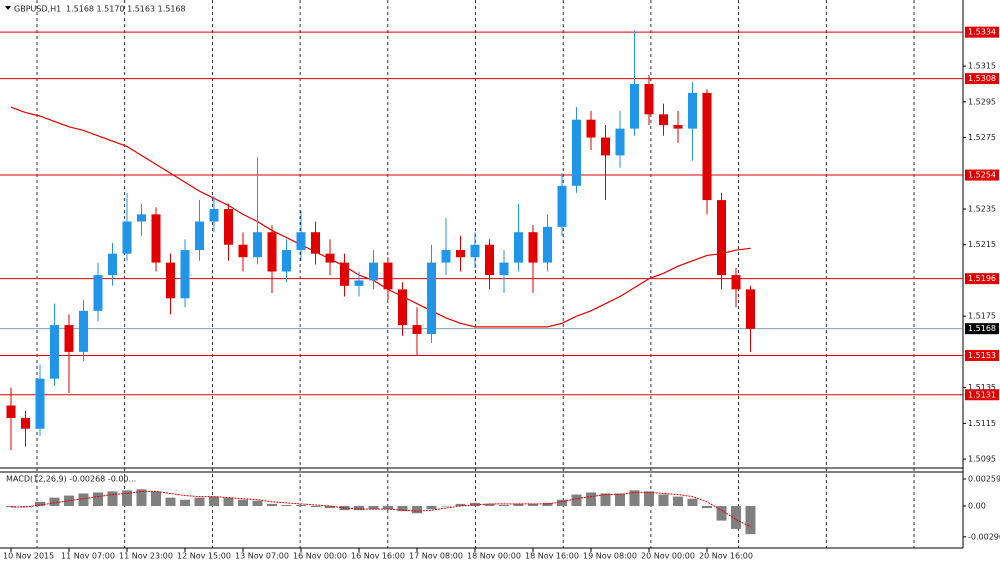  What do you see at coordinates (982, 459) in the screenshot?
I see `y-tick-label: 1.5095` at bounding box center [982, 459].